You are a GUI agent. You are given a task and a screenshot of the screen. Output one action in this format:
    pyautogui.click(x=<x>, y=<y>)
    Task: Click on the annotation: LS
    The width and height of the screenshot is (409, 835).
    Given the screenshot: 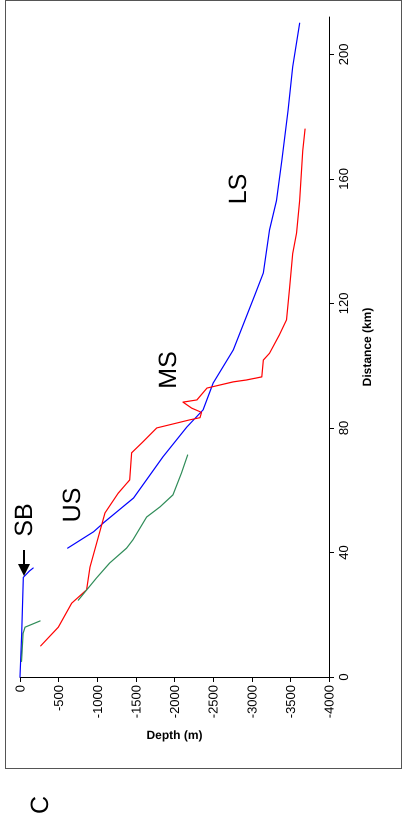 What is the action you would take?
    pyautogui.click(x=238, y=189)
    